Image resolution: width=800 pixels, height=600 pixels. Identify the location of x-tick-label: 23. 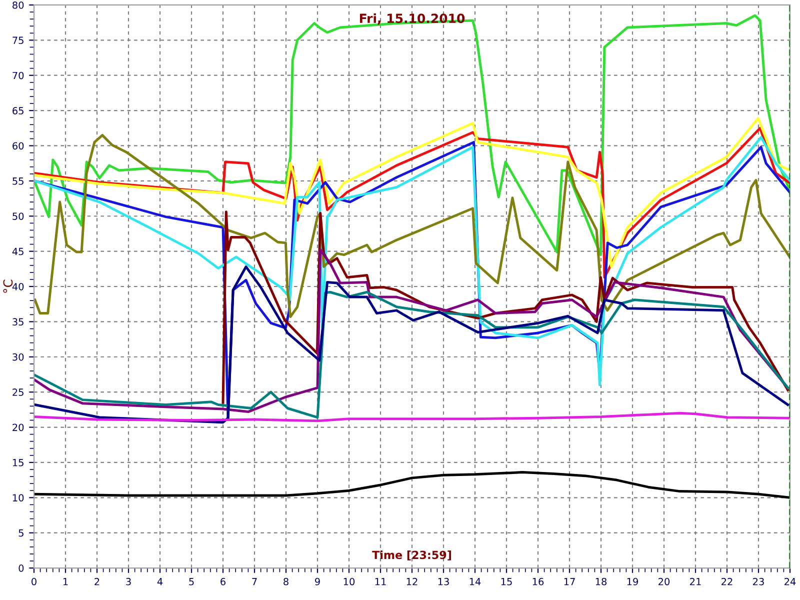
(758, 582).